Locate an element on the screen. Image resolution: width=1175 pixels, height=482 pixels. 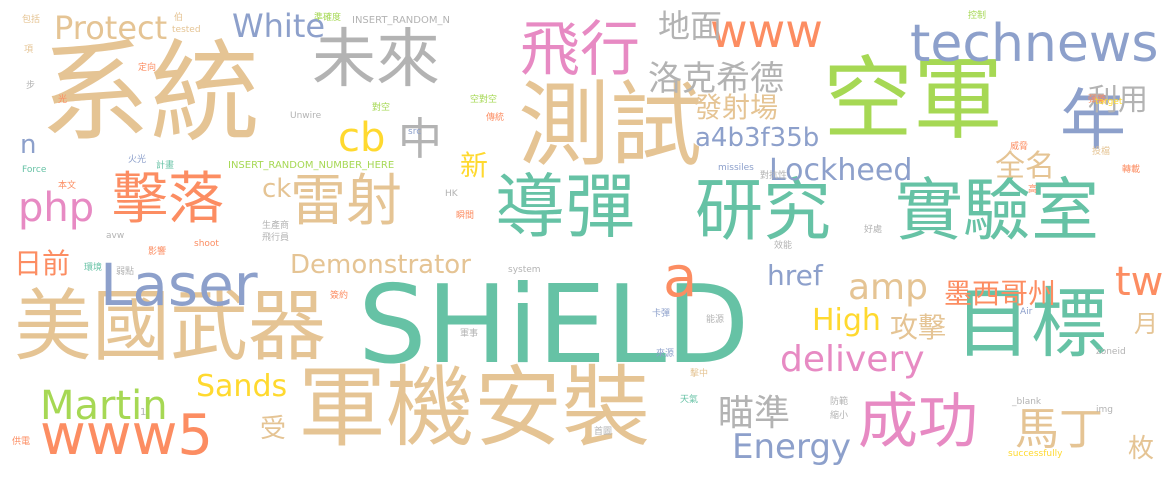
word-cjk-32: 全名 is located at coordinates (1025, 166).